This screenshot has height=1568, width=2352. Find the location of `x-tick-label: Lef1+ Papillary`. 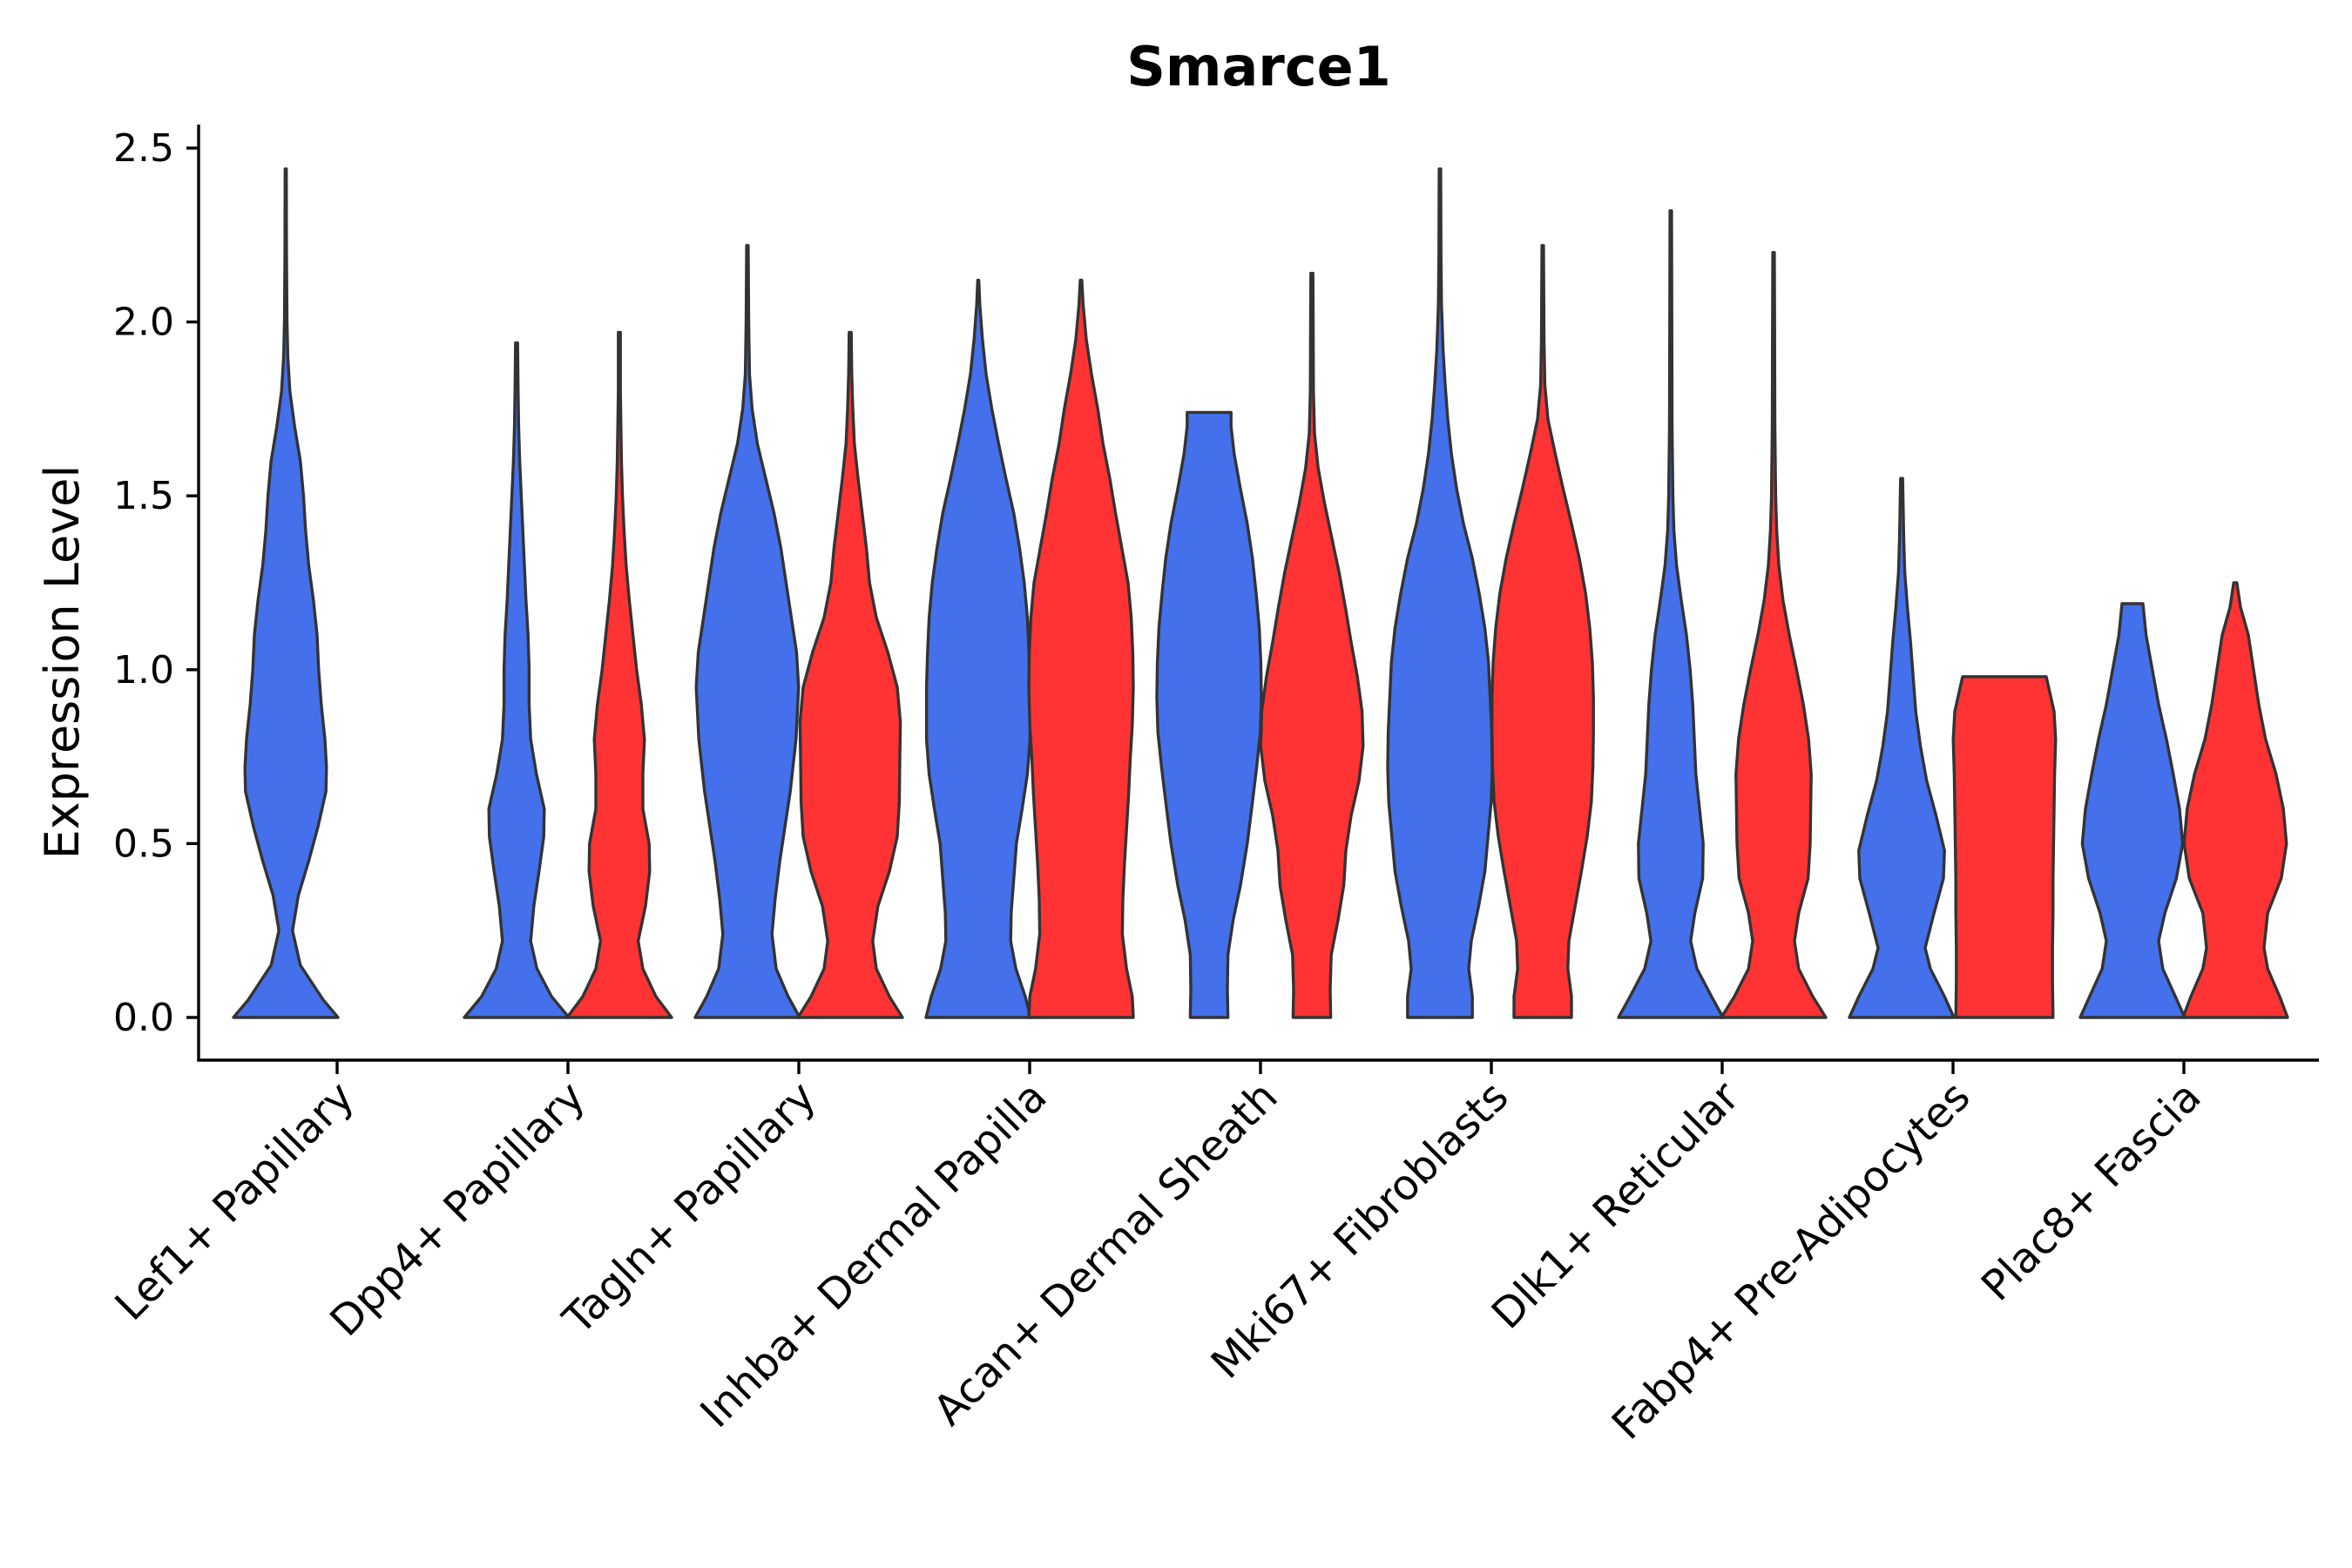

x-tick-label: Lef1+ Papillary is located at coordinates (235, 1201).